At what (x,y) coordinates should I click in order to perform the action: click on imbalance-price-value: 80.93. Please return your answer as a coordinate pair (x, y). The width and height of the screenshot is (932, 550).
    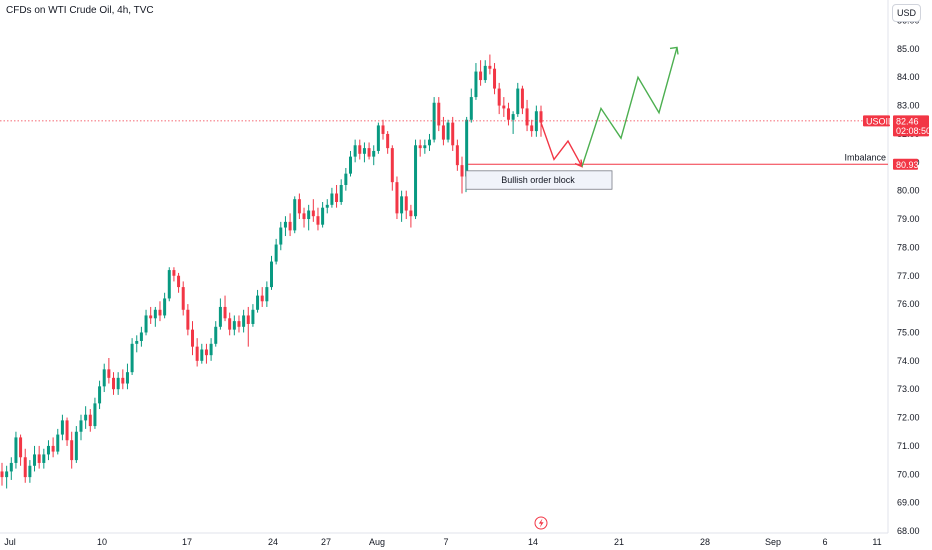
    Looking at the image, I should click on (907, 165).